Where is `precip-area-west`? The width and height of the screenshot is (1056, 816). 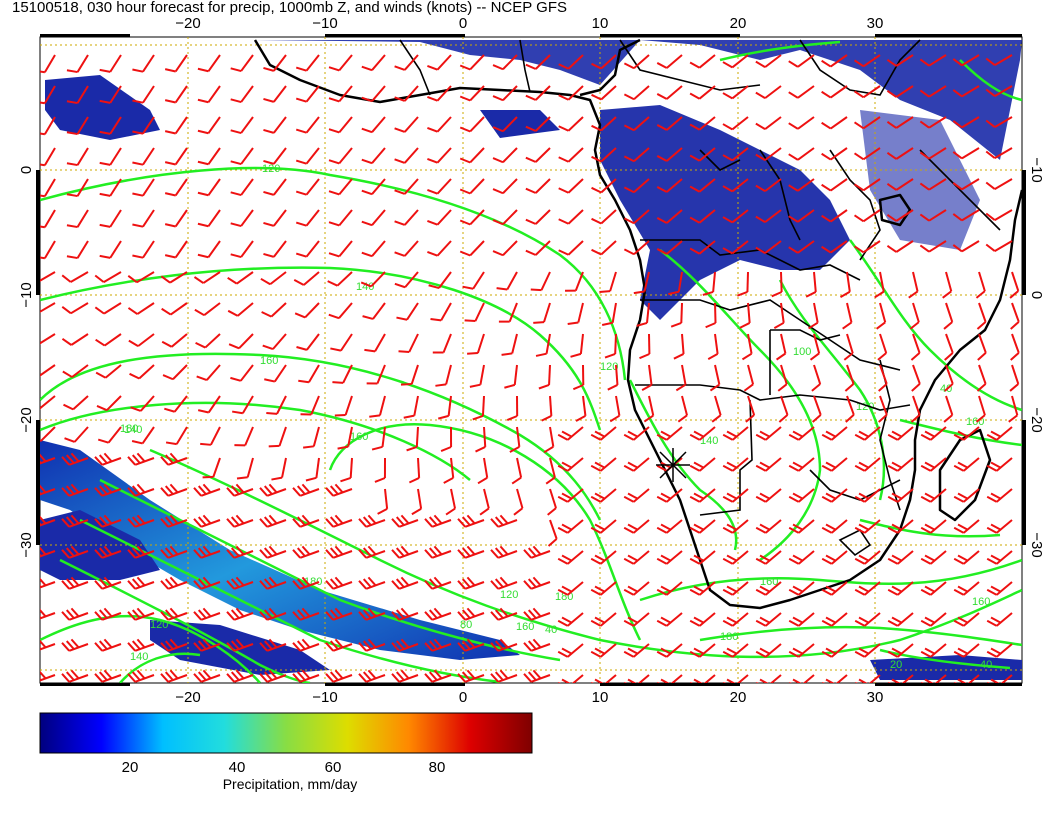
precip-area-west is located at coordinates (102, 107).